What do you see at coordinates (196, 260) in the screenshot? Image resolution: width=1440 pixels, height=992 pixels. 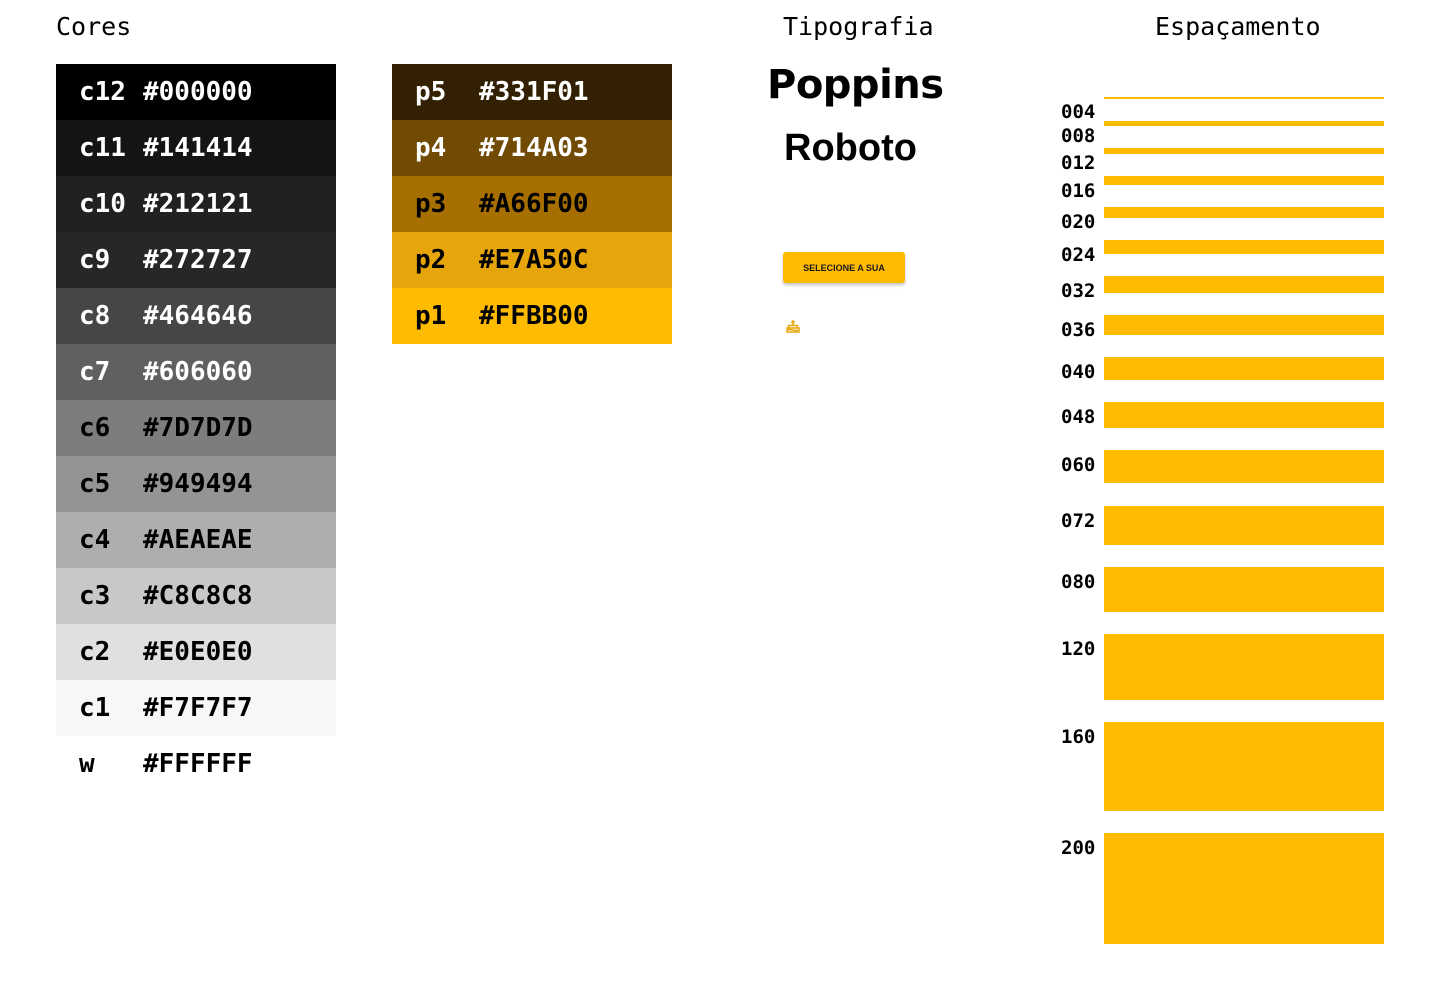 I see `swatch-c9: c9 #272727` at bounding box center [196, 260].